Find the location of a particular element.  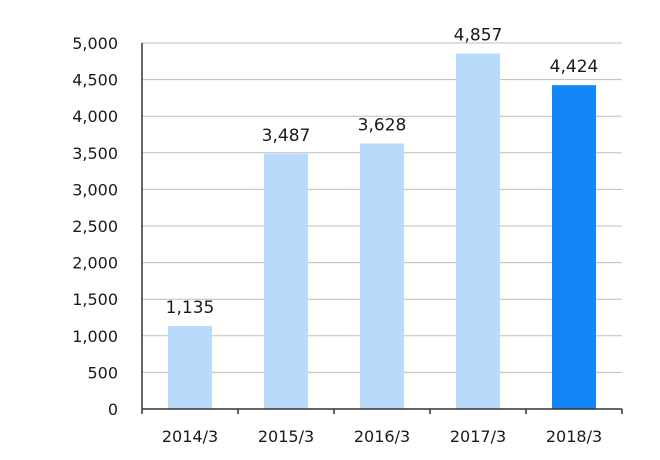

y-tick-label: 1,000 is located at coordinates (95, 336).